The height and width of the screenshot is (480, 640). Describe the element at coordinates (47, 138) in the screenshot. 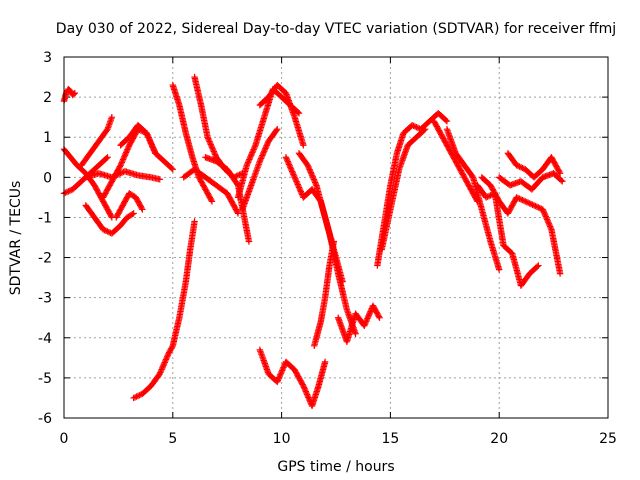

I see `y-tick-label: 1` at that location.